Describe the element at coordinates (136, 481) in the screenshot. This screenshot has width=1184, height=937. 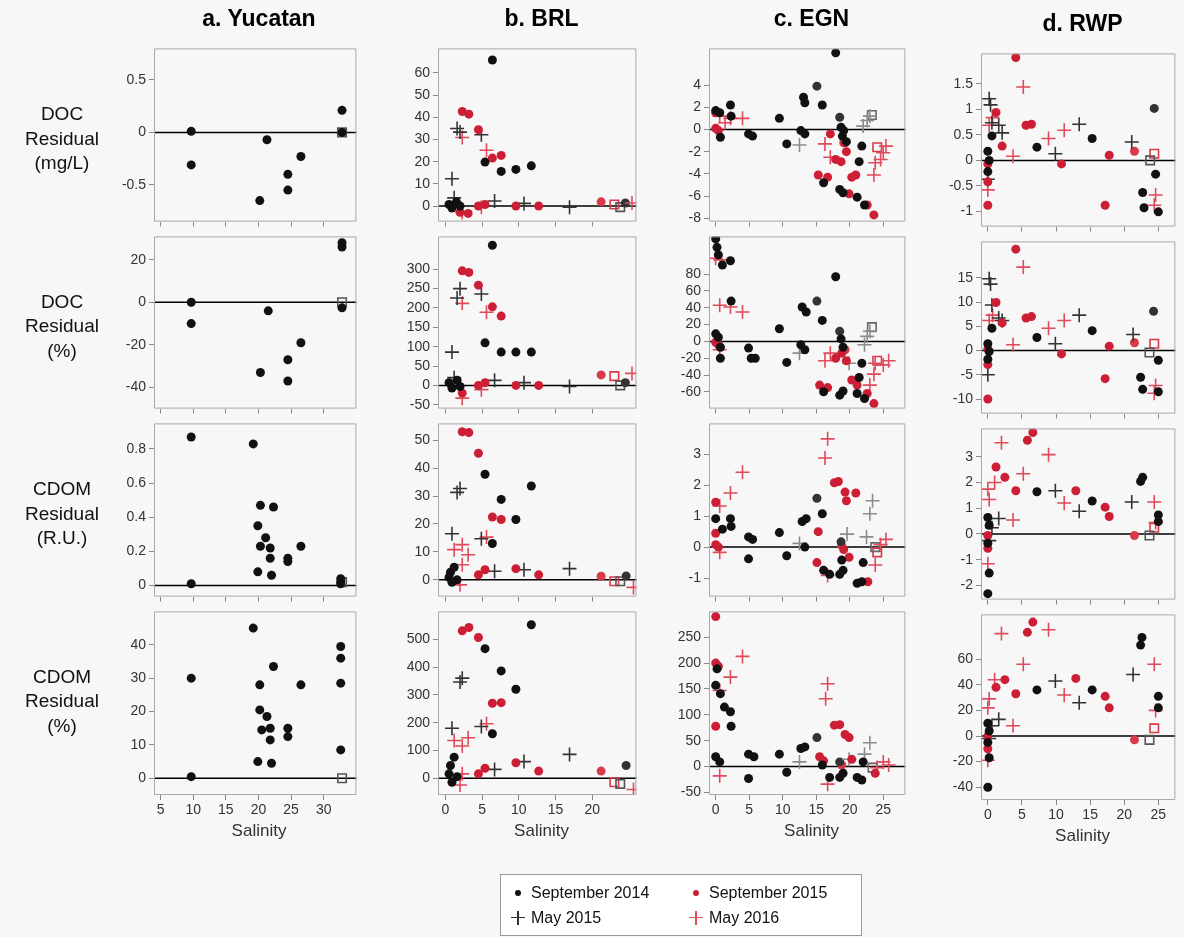
I see `y-tick-label: 0.6` at that location.